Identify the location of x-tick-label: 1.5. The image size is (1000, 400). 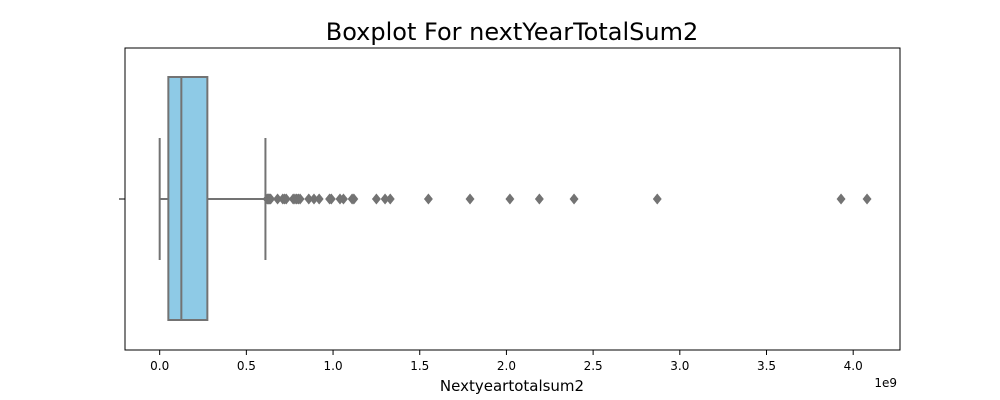
(419, 366).